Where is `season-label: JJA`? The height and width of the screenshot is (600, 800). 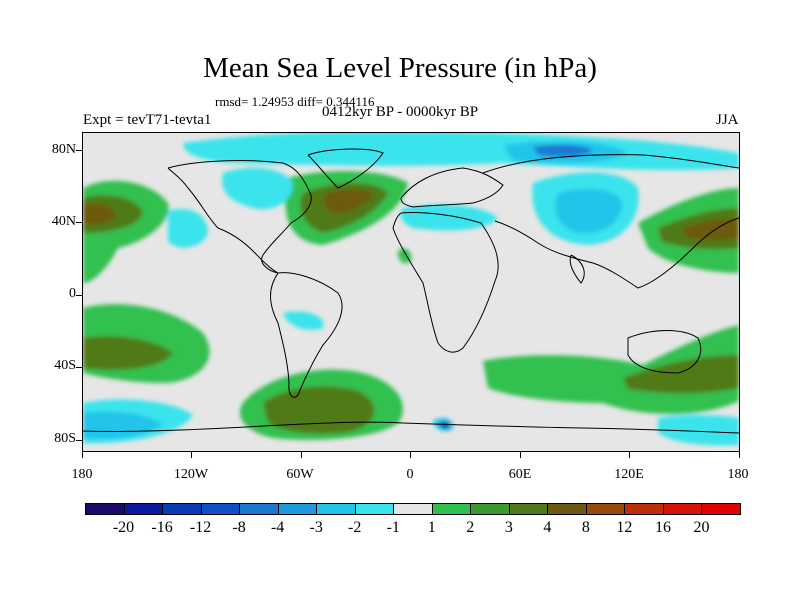
season-label: JJA is located at coordinates (727, 120).